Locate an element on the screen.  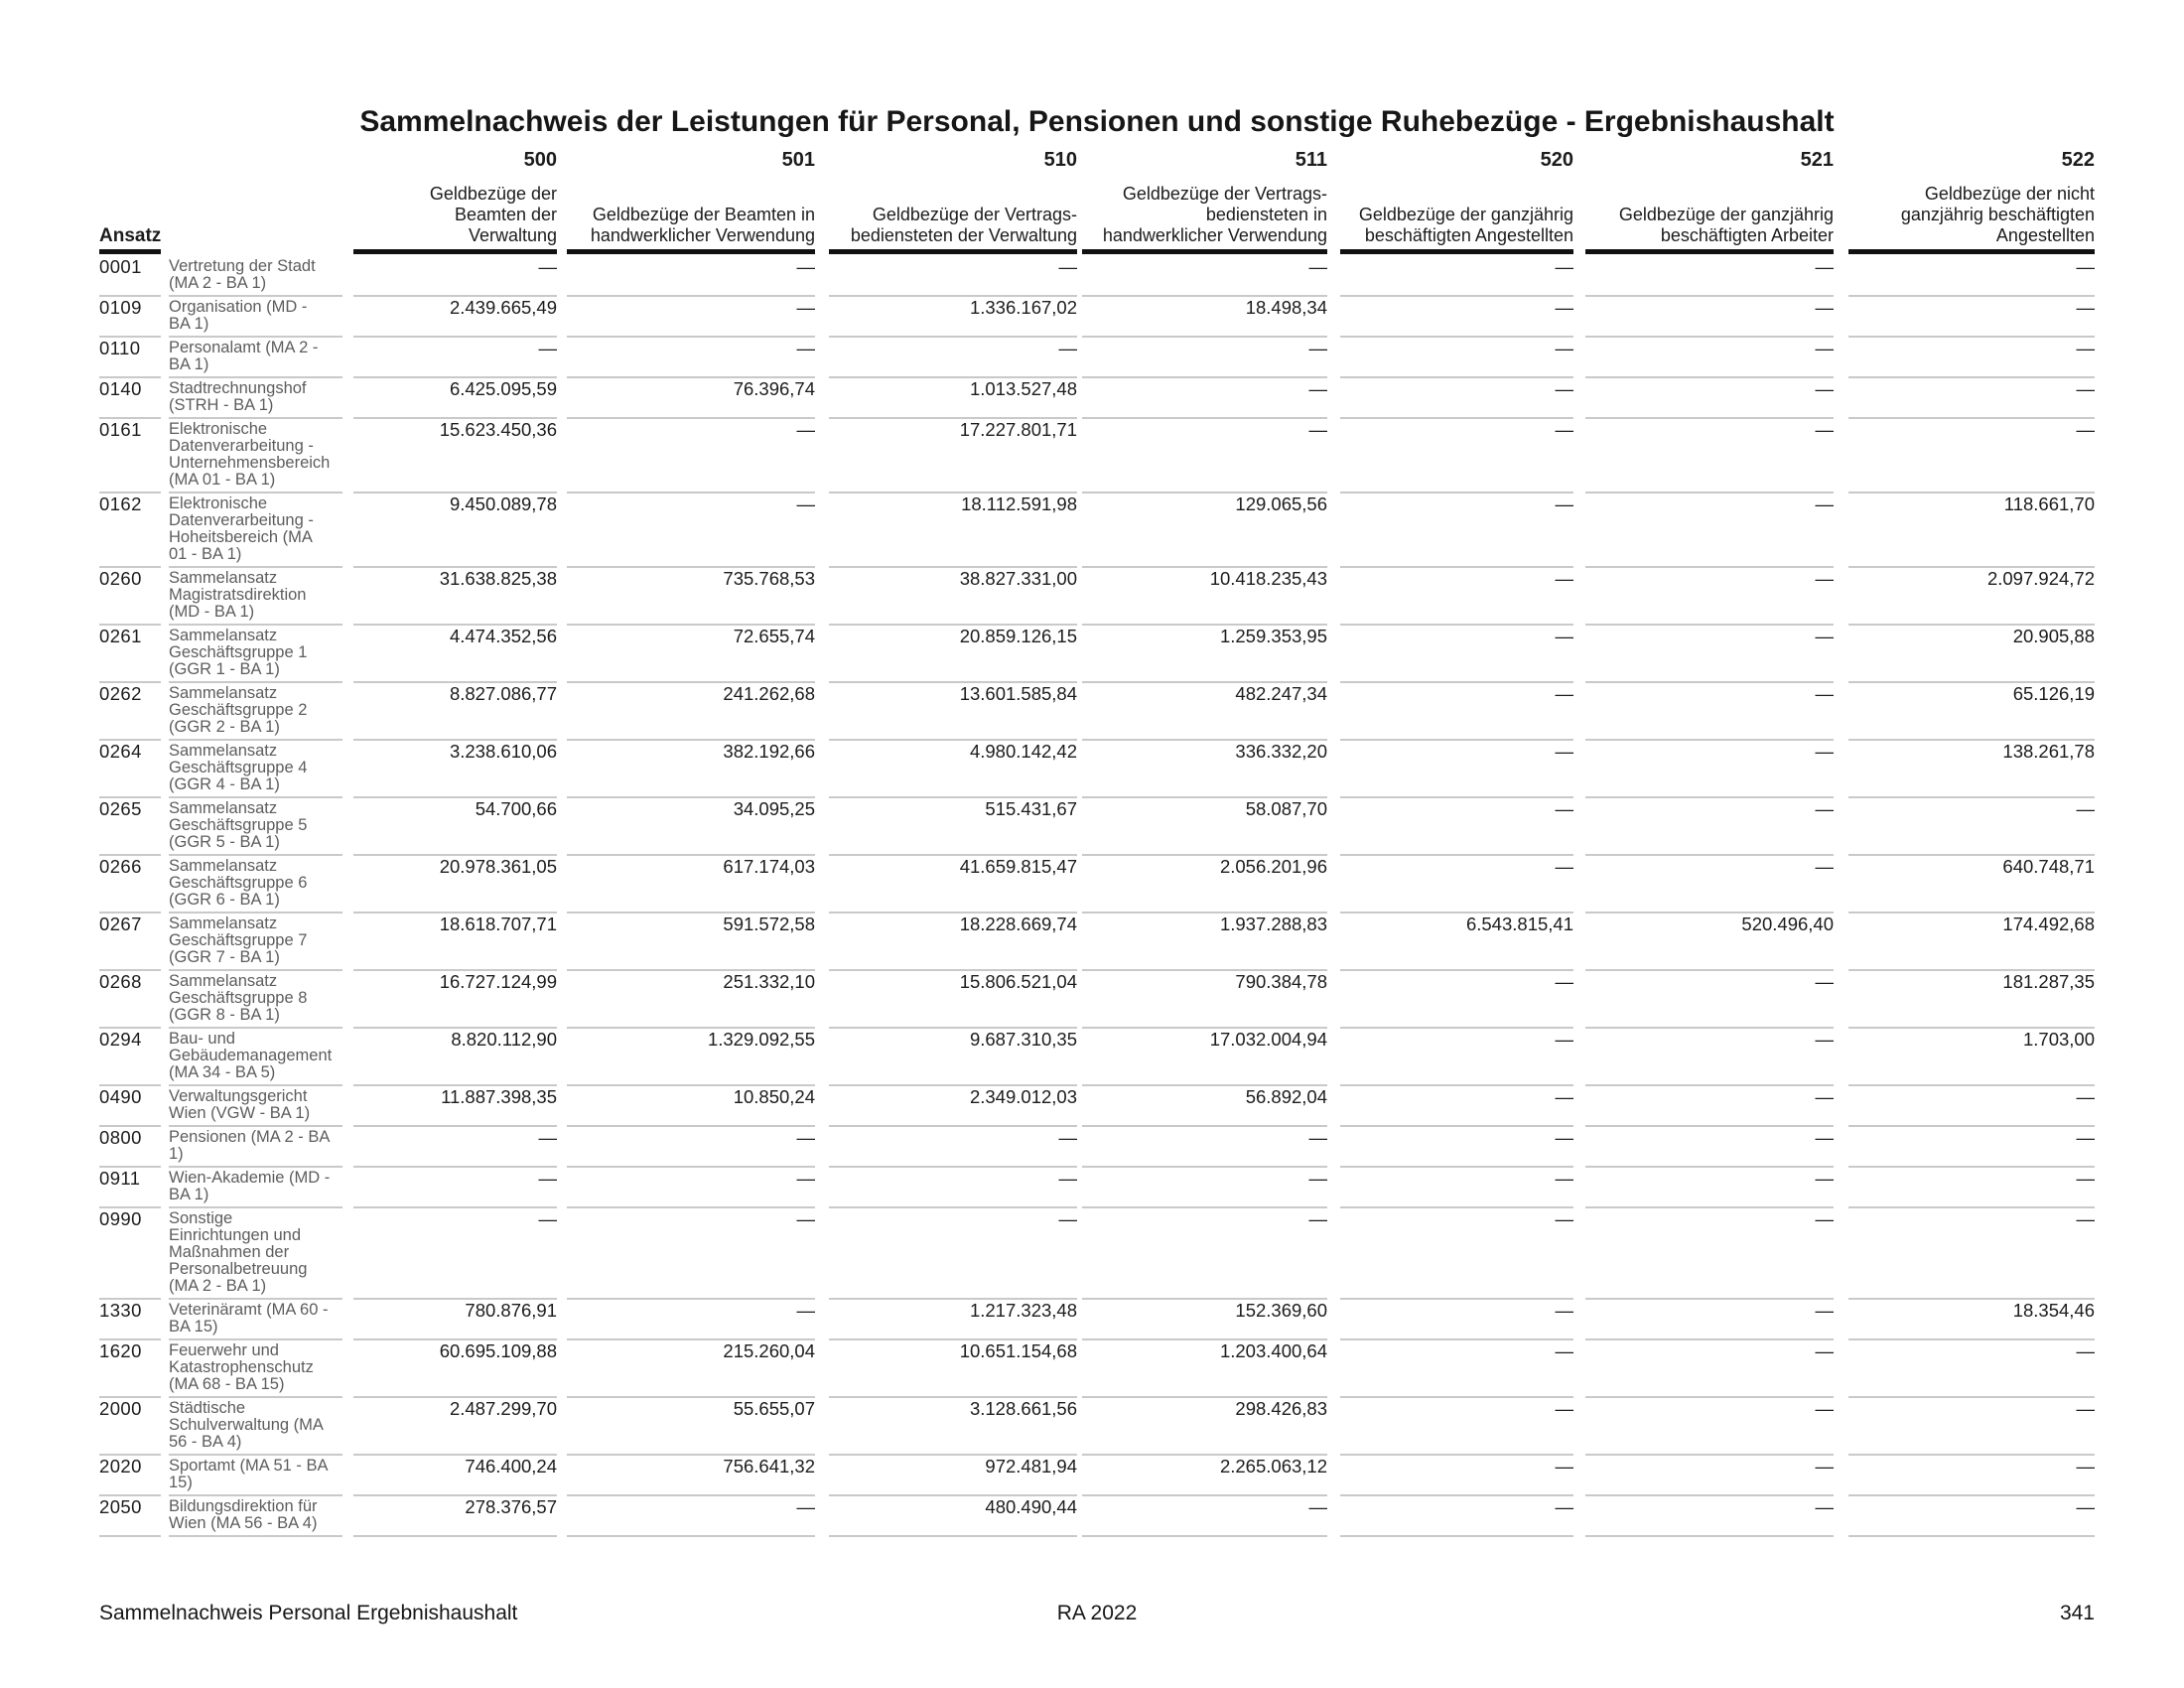
cell-value-510: 2.349.012,03 is located at coordinates (953, 1104).